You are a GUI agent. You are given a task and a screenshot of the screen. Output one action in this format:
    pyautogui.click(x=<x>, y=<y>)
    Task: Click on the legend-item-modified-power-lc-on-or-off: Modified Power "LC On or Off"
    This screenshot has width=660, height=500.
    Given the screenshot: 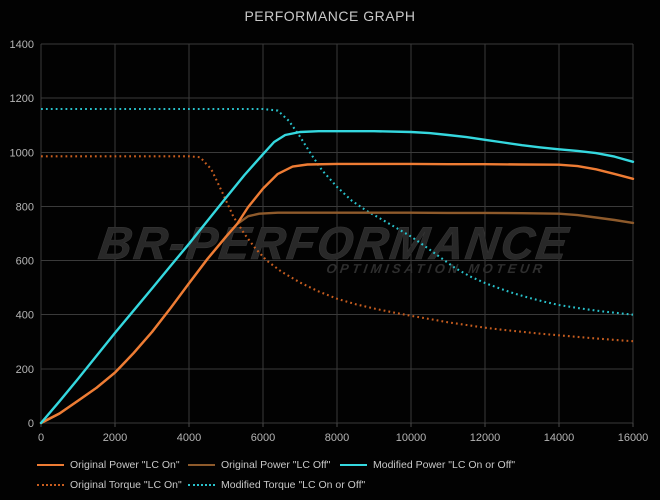 What is the action you would take?
    pyautogui.click(x=427, y=465)
    